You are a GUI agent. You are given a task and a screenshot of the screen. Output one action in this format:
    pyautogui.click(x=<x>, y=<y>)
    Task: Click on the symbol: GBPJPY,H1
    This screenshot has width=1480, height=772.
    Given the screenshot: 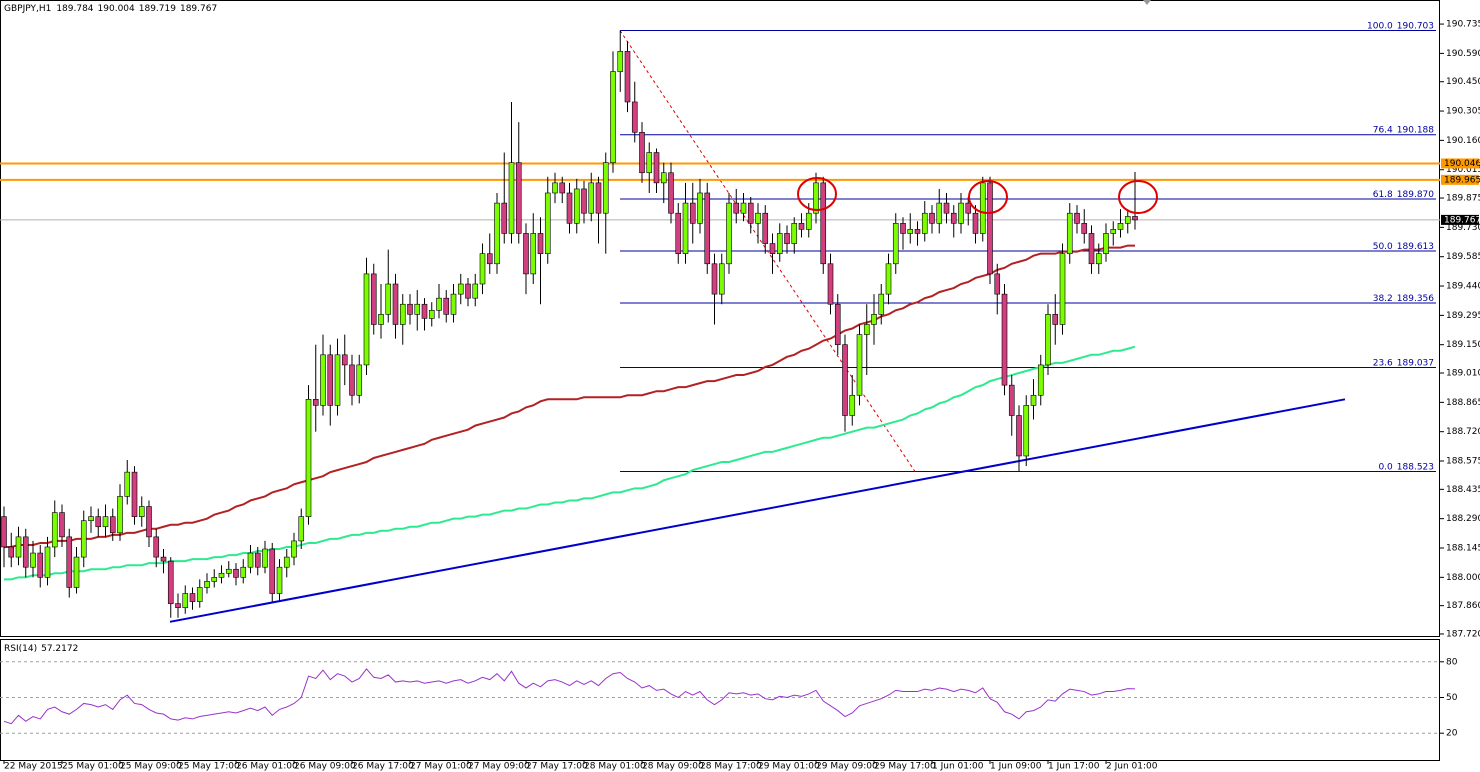 What is the action you would take?
    pyautogui.click(x=27, y=9)
    